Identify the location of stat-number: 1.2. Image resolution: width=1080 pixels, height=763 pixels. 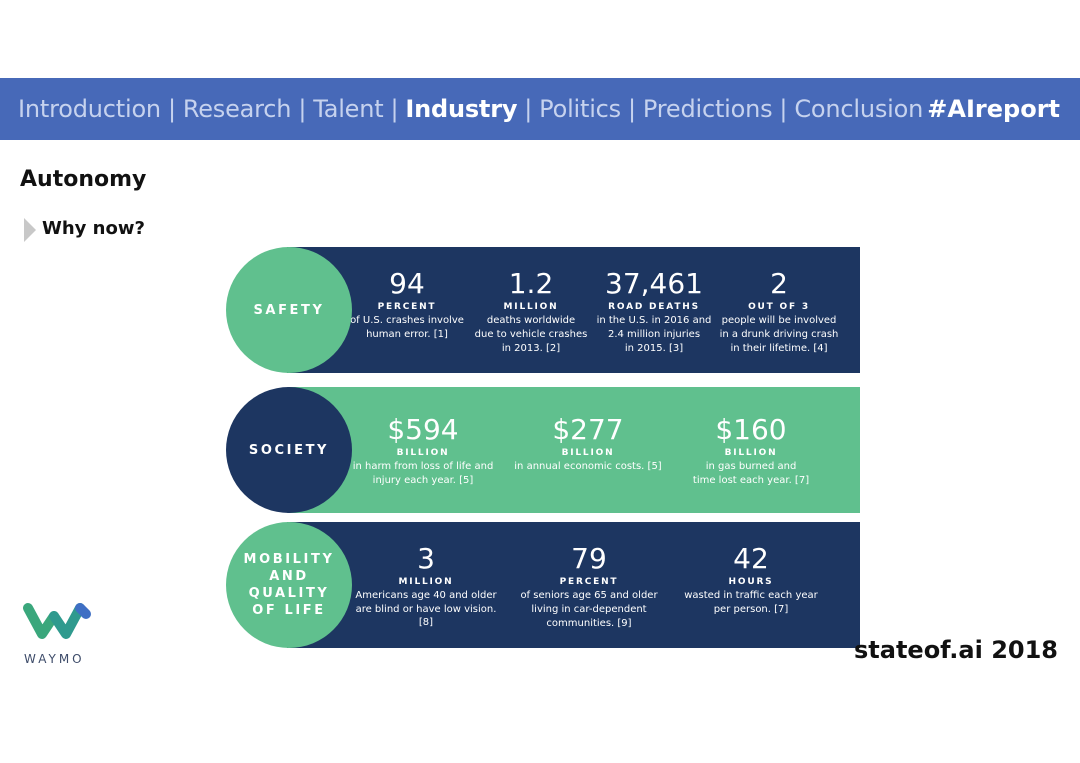
(531, 283).